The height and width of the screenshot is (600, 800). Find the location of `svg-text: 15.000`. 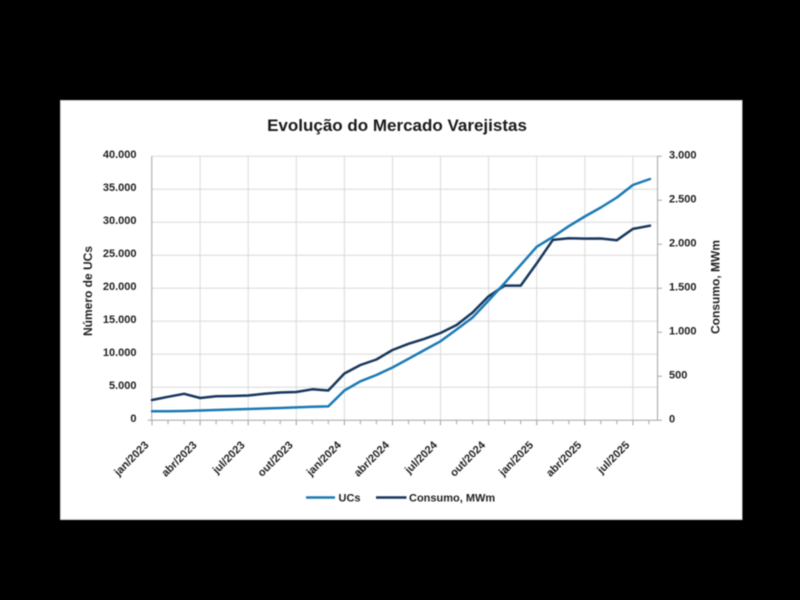

svg-text: 15.000 is located at coordinates (120, 320).